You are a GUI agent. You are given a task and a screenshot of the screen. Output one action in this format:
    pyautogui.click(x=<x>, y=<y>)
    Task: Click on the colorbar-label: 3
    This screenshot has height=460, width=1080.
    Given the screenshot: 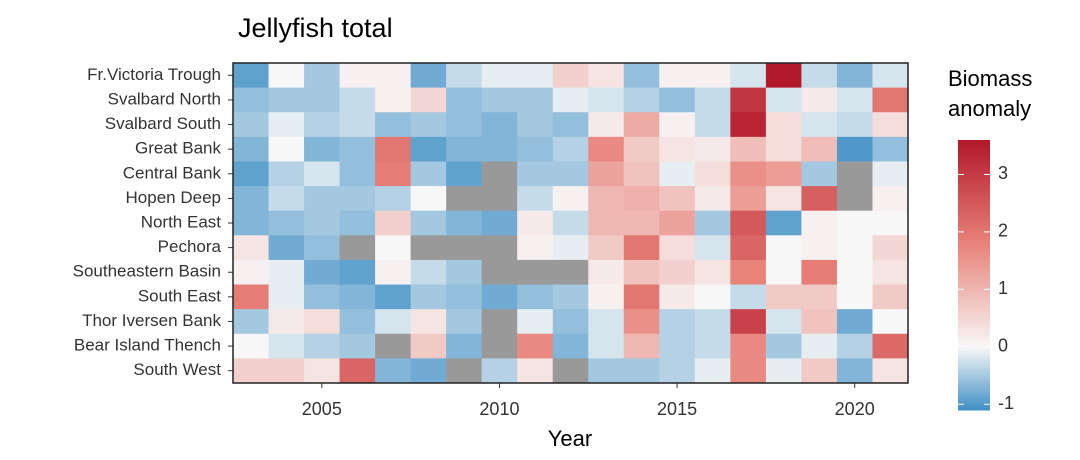 What is the action you would take?
    pyautogui.click(x=1003, y=173)
    